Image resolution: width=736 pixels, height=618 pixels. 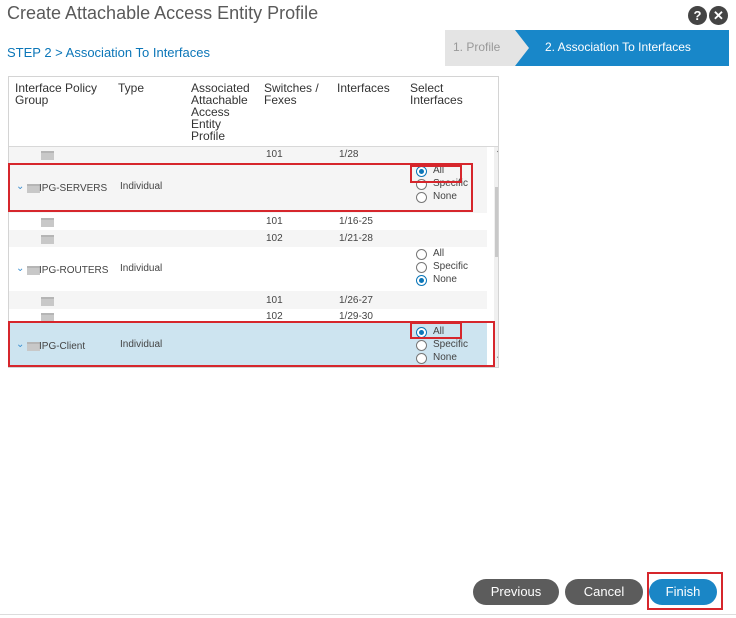 I want to click on footer-divider, so click(x=368, y=614).